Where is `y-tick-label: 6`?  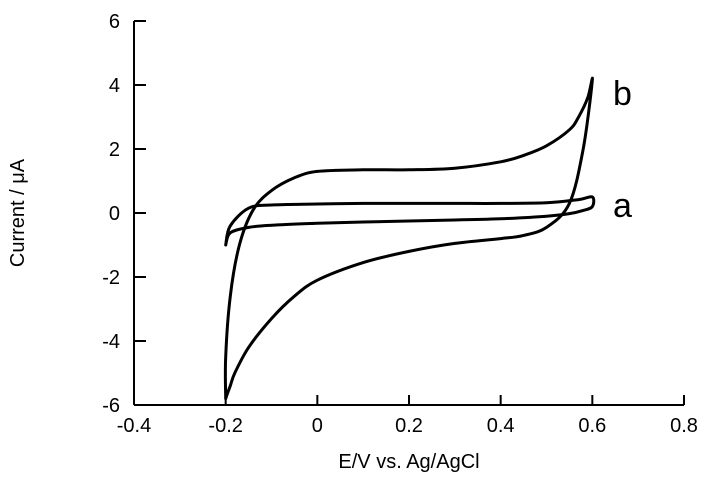
y-tick-label: 6 is located at coordinates (114, 22).